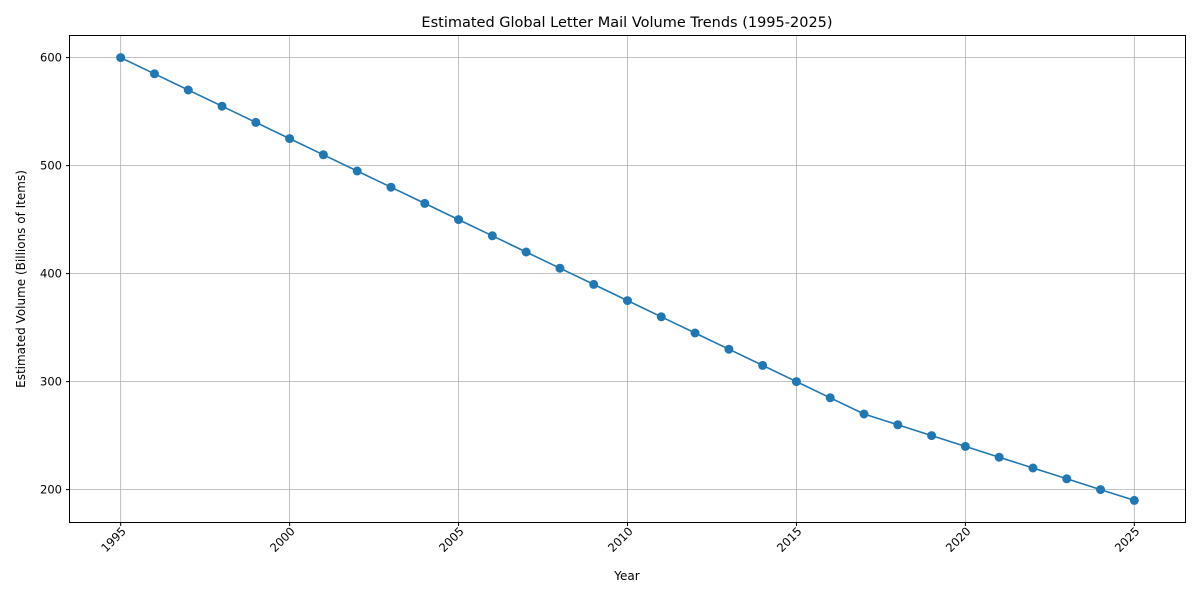 The image size is (1200, 600). Describe the element at coordinates (51, 490) in the screenshot. I see `y-tick-label: 200` at that location.